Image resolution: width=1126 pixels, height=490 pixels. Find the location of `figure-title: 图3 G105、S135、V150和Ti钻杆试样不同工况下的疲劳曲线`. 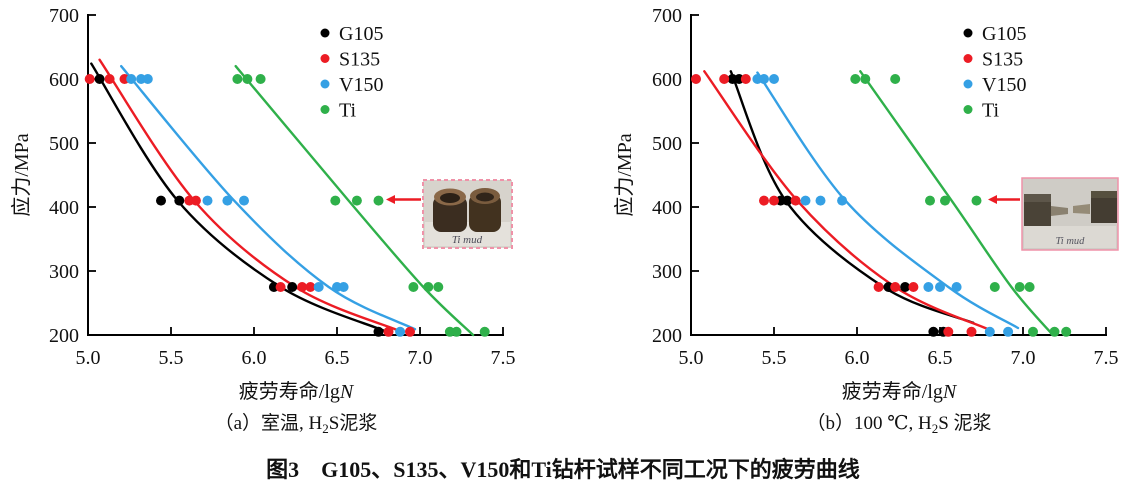

figure-title: 图3 G105、S135、V150和Ti钻杆试样不同工况下的疲劳曲线 is located at coordinates (563, 469).